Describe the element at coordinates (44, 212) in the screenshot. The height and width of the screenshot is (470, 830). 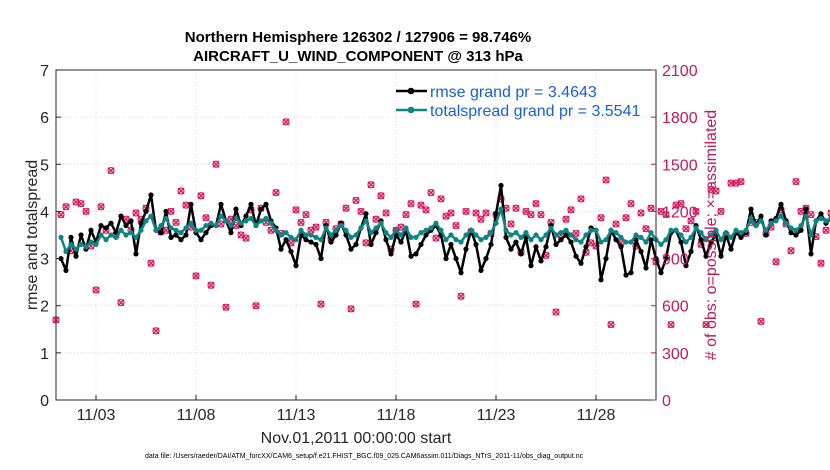
I see `y-left-tick-label: 4` at that location.